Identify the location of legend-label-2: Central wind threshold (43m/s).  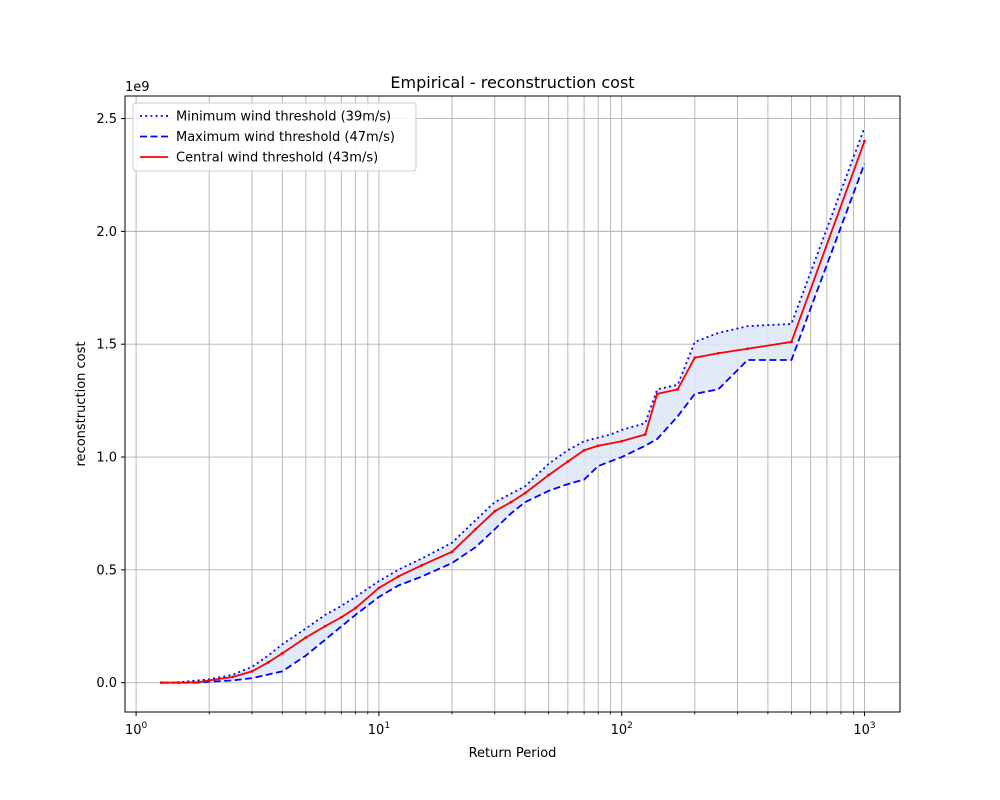
(277, 158).